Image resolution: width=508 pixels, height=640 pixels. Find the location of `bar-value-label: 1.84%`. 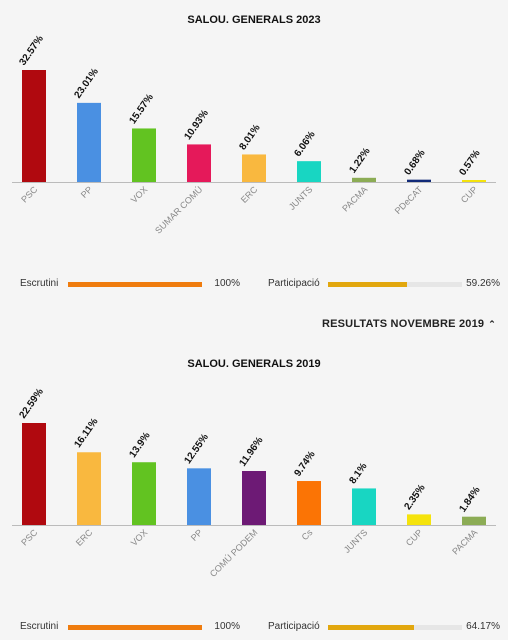

bar-value-label: 1.84% is located at coordinates (469, 500).